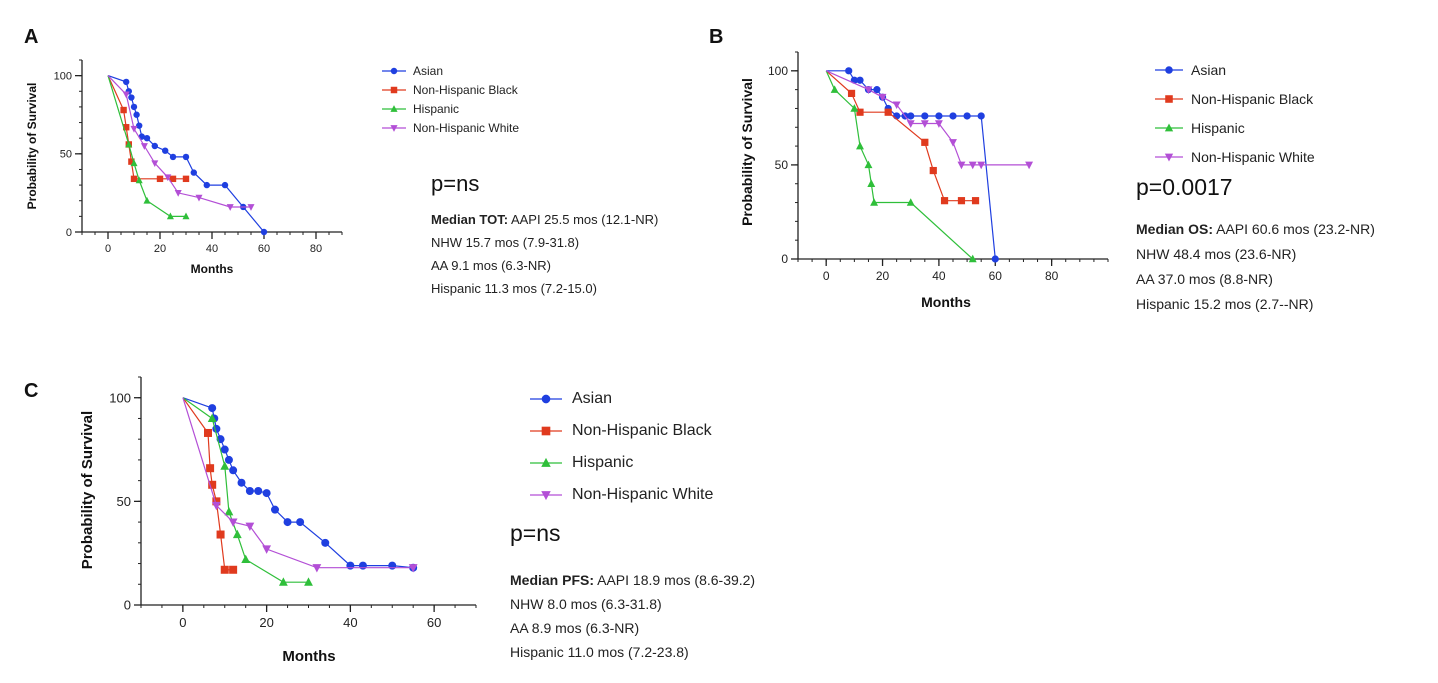  What do you see at coordinates (996, 276) in the screenshot?
I see `x-tick-label: 60` at bounding box center [996, 276].